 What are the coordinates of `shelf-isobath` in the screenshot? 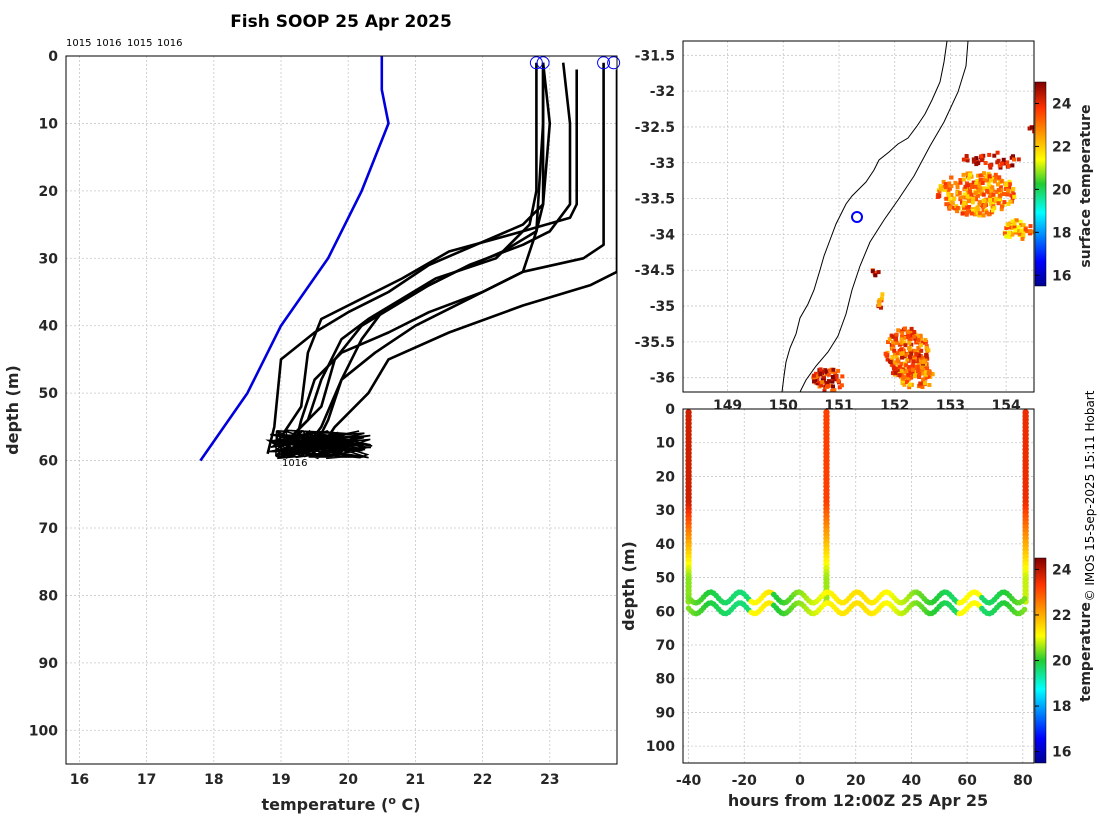 It's located at (884, 216).